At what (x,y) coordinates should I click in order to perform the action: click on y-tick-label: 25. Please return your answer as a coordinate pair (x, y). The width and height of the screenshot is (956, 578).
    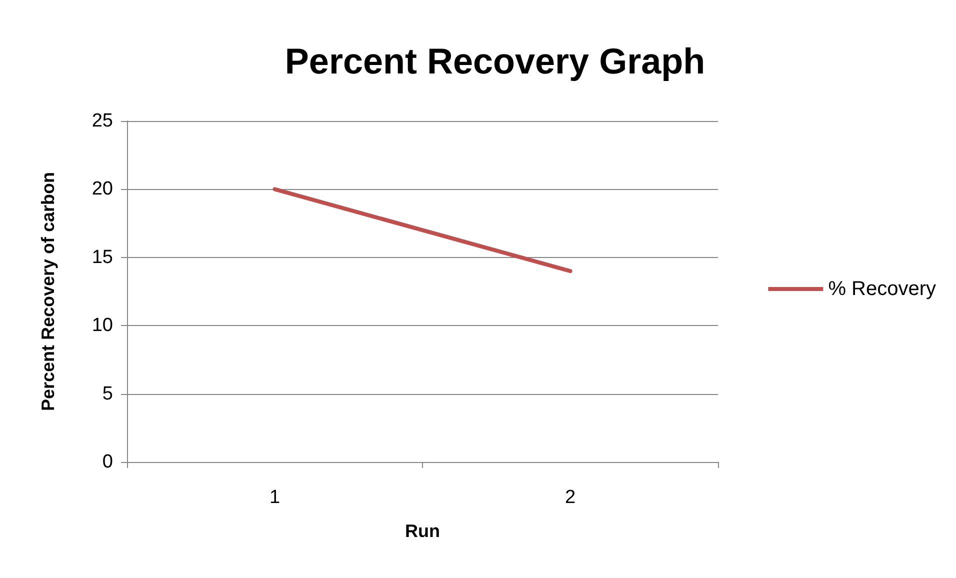
    Looking at the image, I should click on (102, 121).